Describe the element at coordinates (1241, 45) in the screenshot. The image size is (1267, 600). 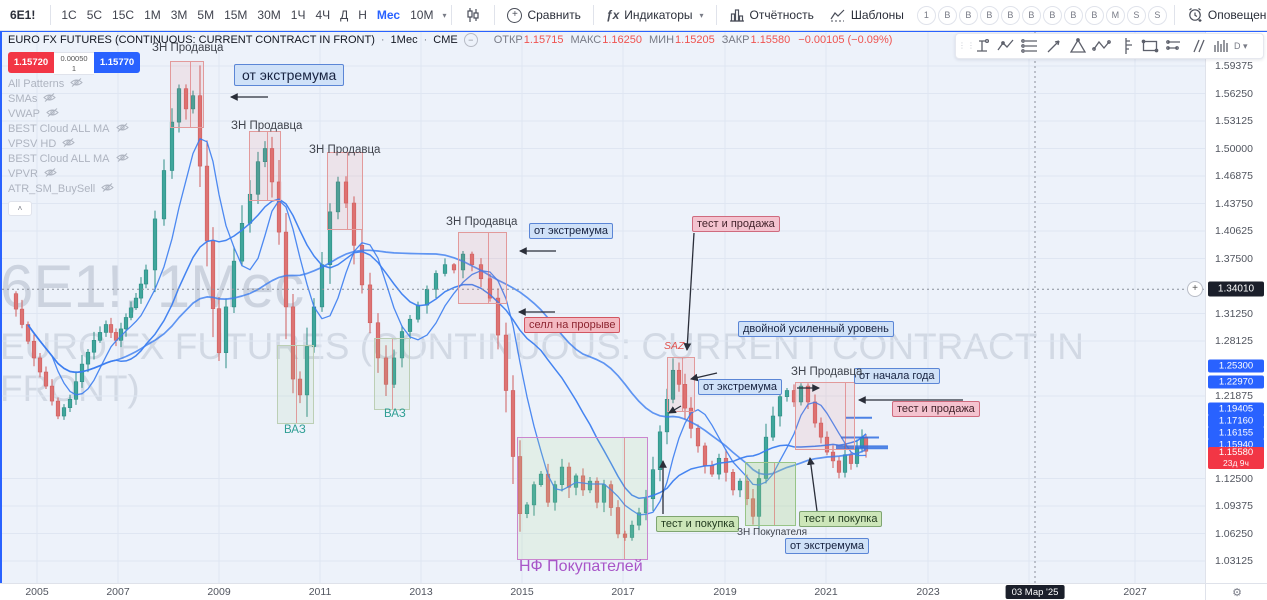
I see `more-tools-dropdown: D ▾` at that location.